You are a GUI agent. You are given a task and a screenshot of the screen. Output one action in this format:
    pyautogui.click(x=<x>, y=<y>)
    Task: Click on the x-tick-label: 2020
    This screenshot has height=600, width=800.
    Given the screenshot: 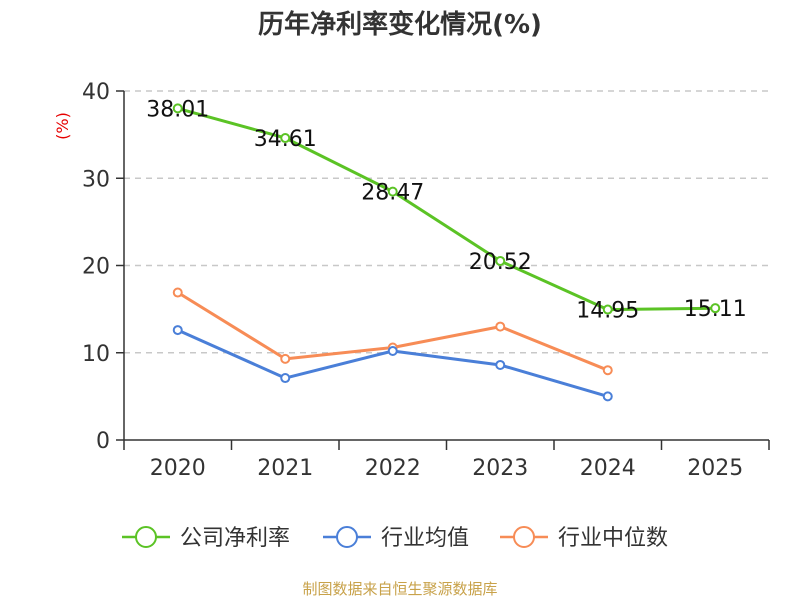 What is the action you would take?
    pyautogui.click(x=178, y=468)
    